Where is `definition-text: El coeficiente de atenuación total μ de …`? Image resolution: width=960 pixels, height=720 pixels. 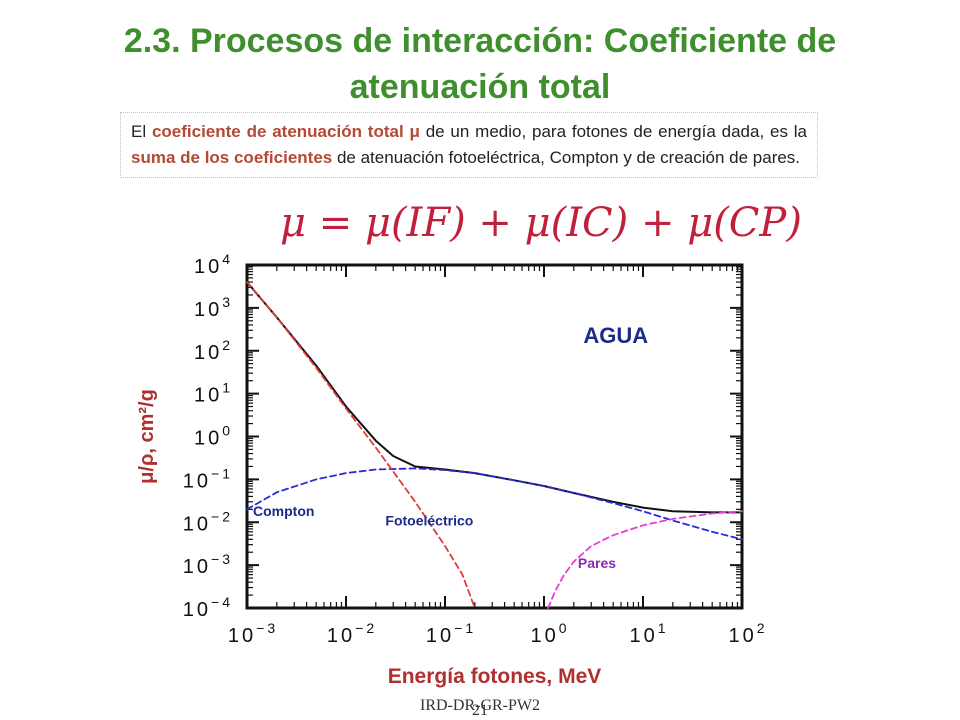
definition-text: El coeficiente de atenuación total μ de … is located at coordinates (469, 145).